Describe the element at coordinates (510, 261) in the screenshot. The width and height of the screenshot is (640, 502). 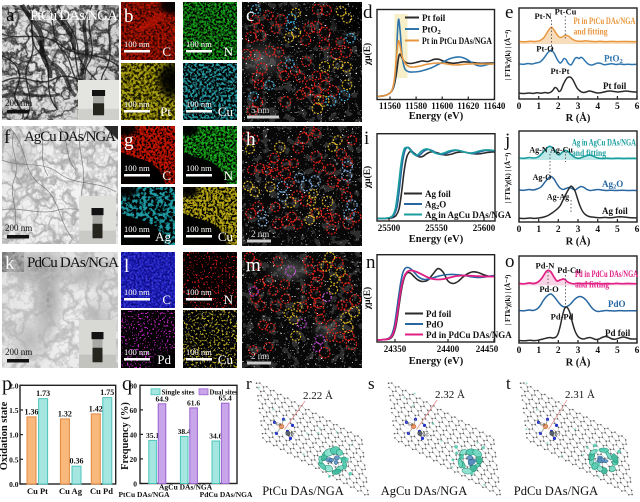
I see `svg-text: o` at that location.